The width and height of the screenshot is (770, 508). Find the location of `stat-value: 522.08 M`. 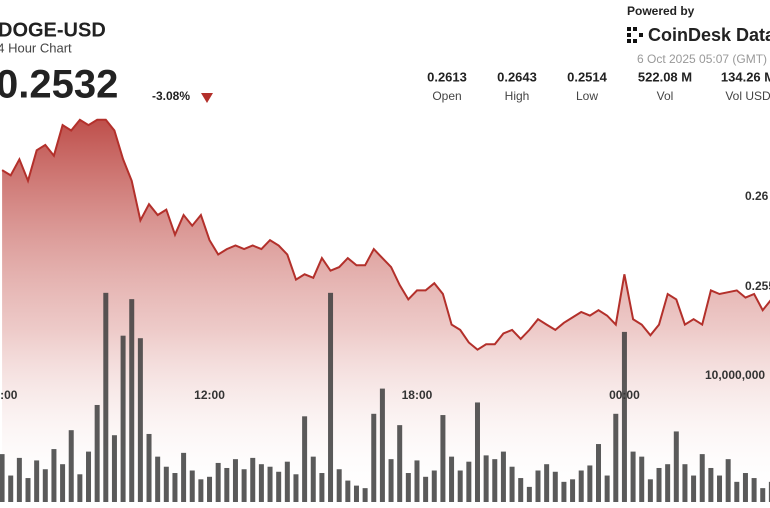

stat-value: 522.08 M is located at coordinates (665, 76).